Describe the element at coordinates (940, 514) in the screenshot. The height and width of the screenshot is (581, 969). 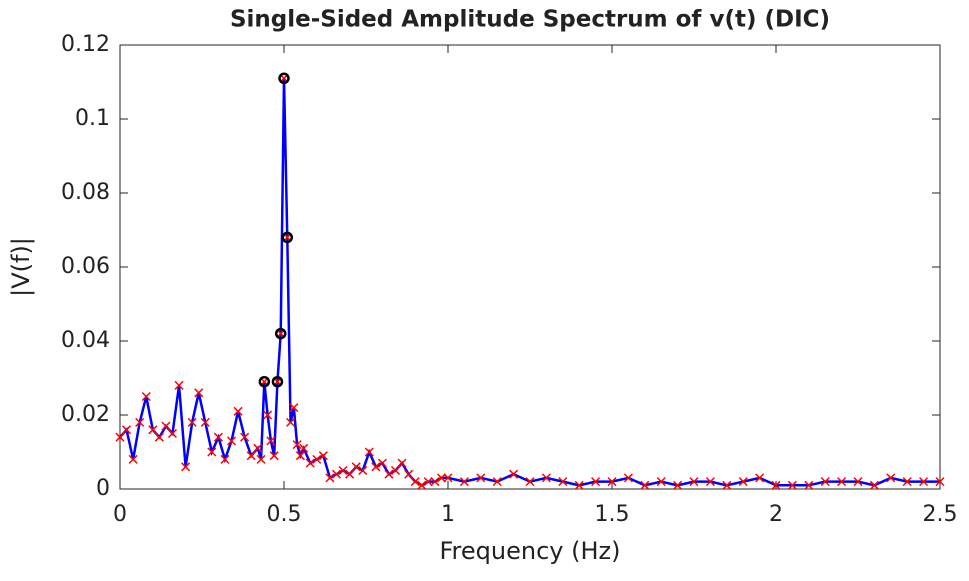
I see `x-tick-label: 2.5` at that location.